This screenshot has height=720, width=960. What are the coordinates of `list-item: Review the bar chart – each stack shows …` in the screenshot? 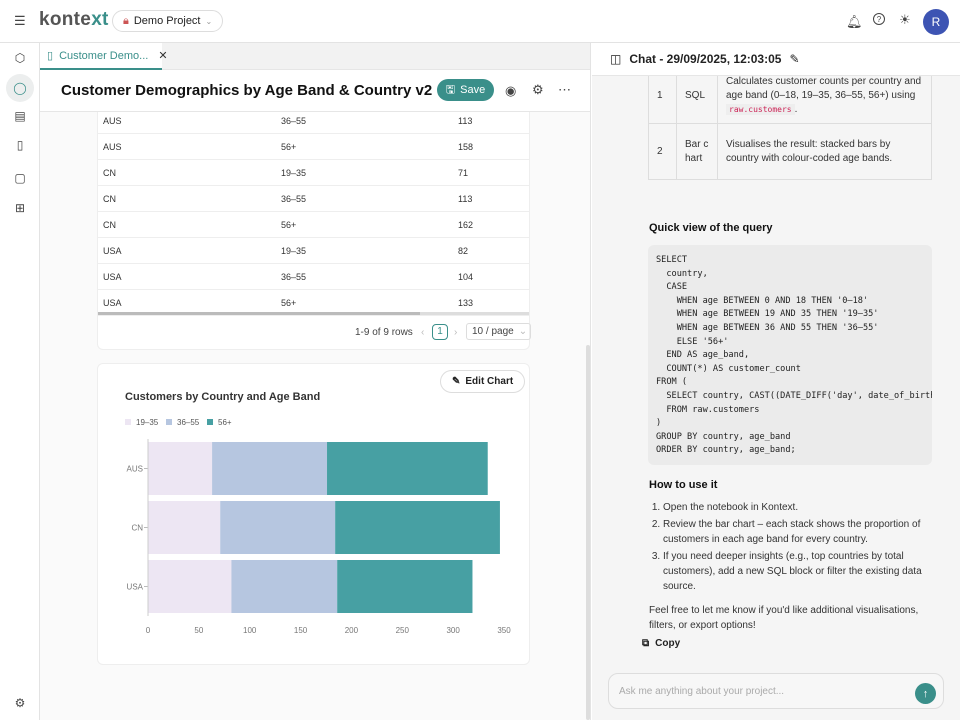 It's located at (797, 532).